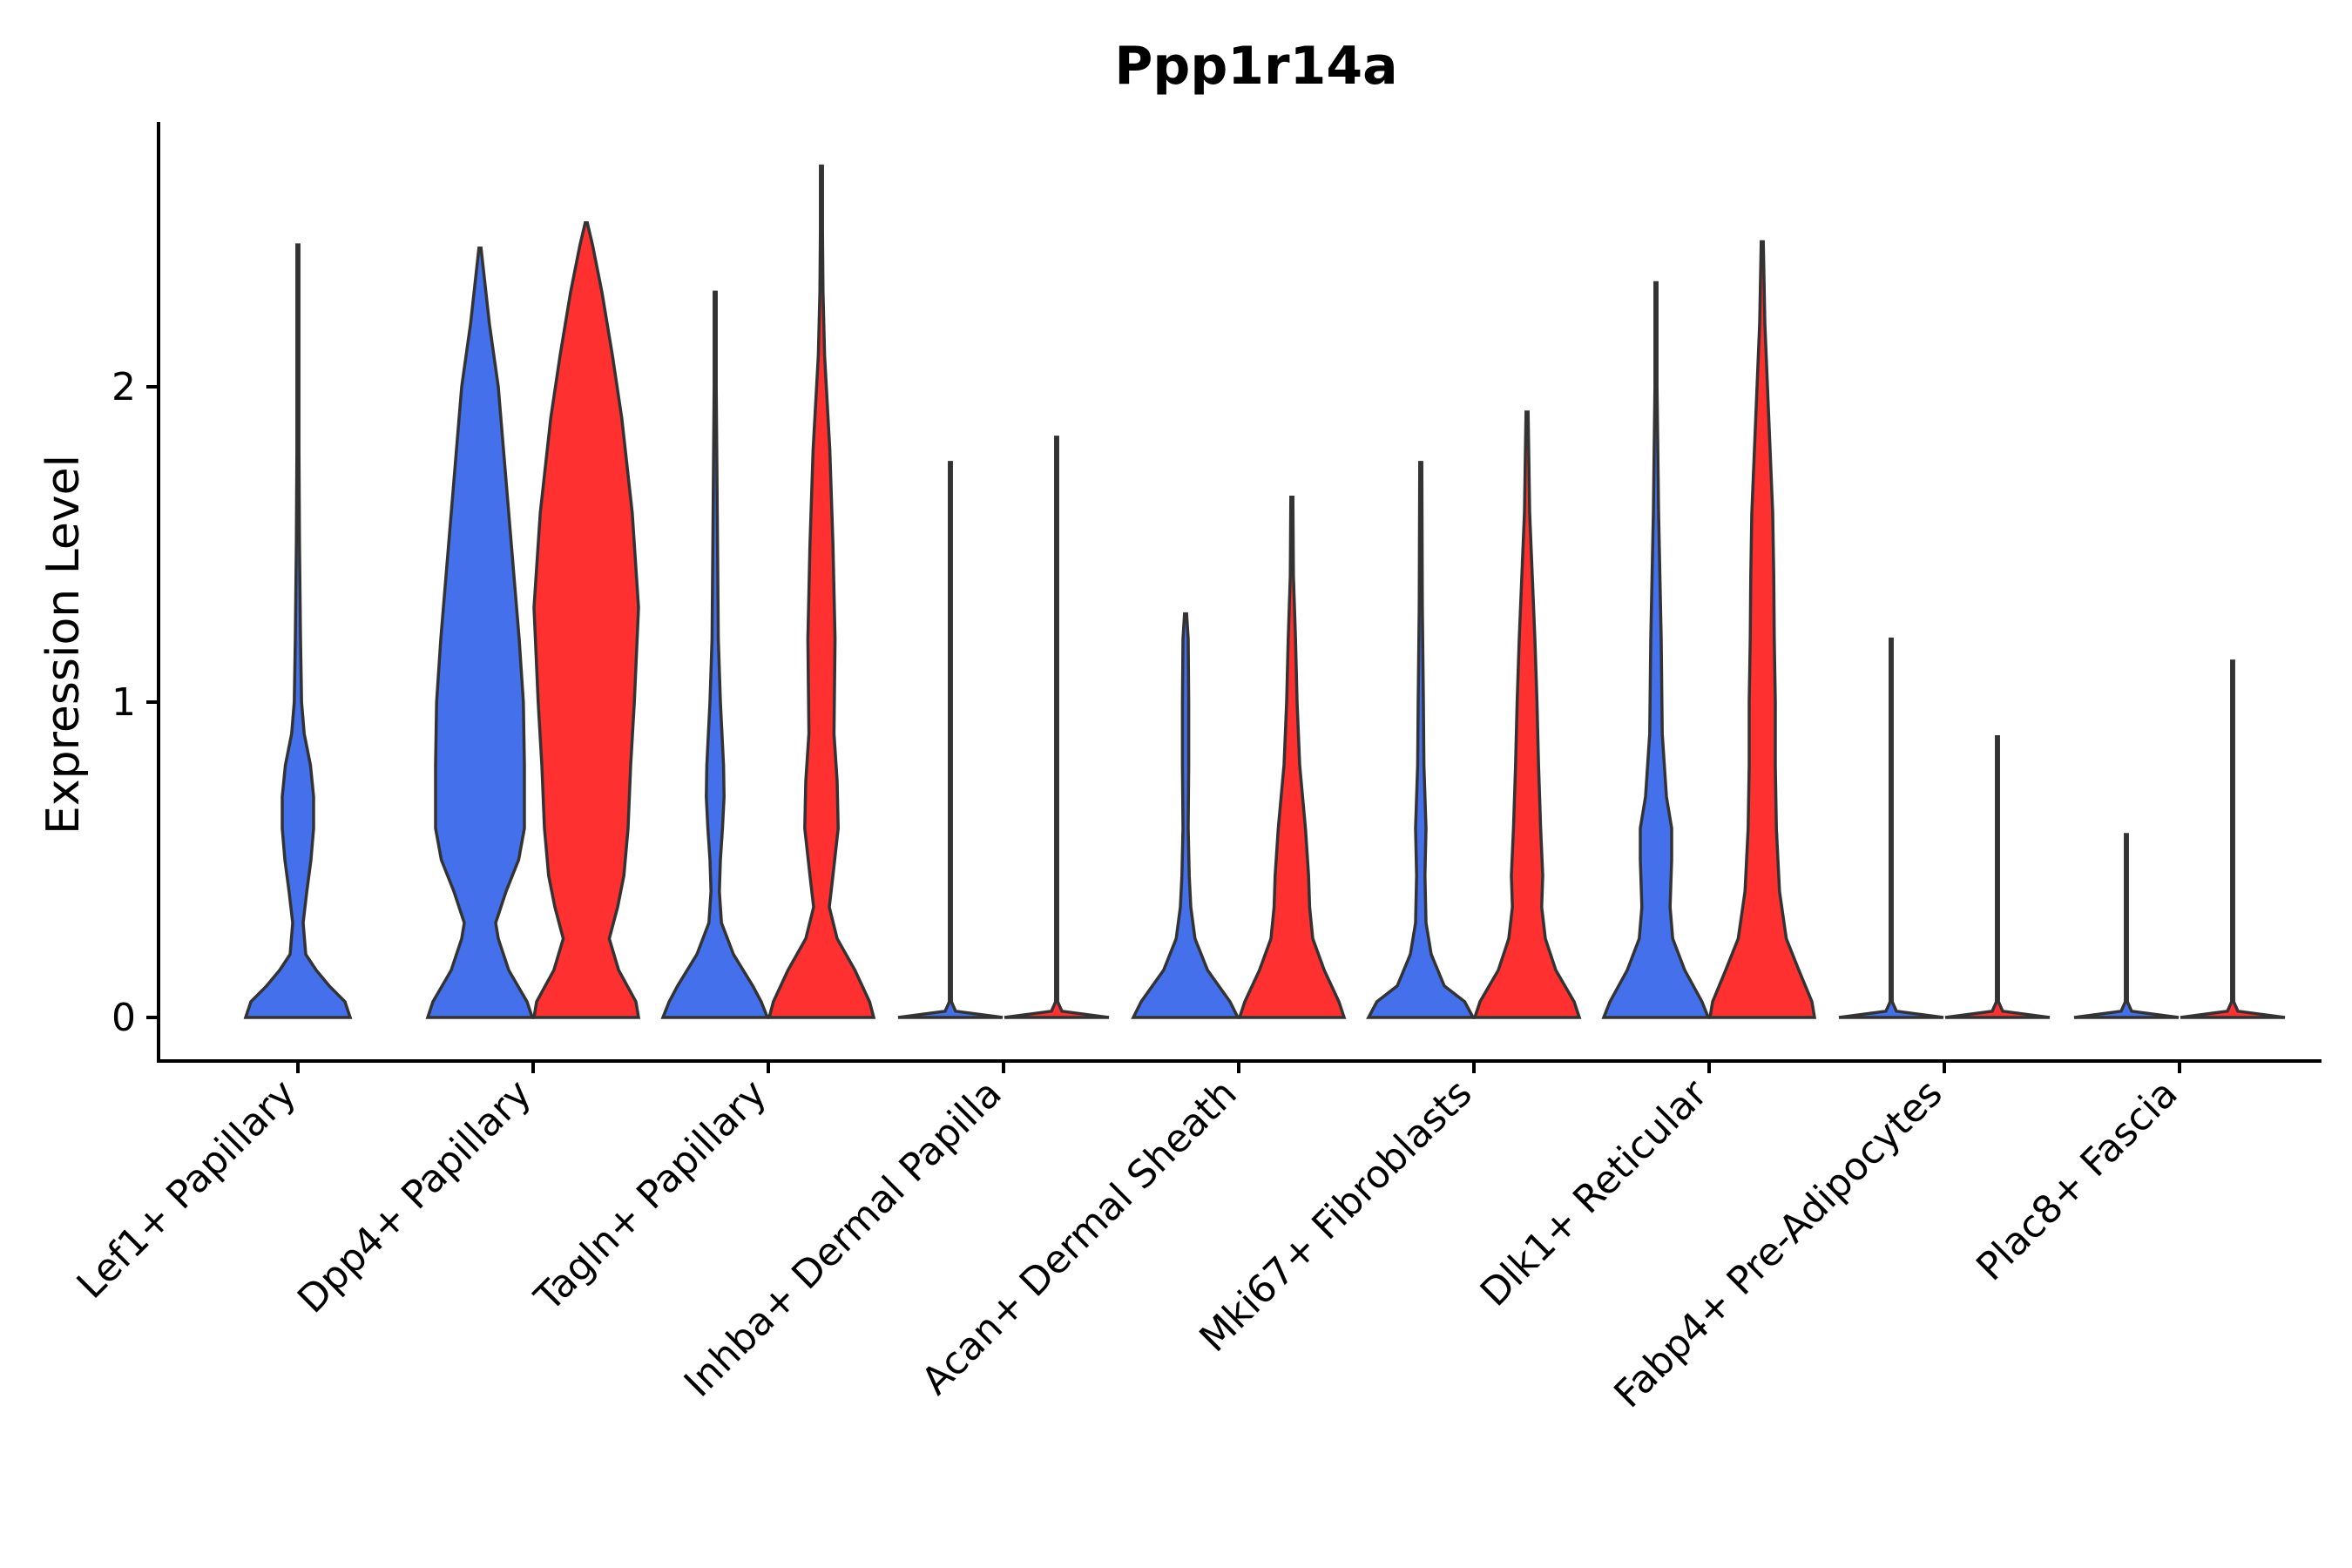 This screenshot has height=1568, width=2352. I want to click on violin-8-blue, so click(2126, 926).